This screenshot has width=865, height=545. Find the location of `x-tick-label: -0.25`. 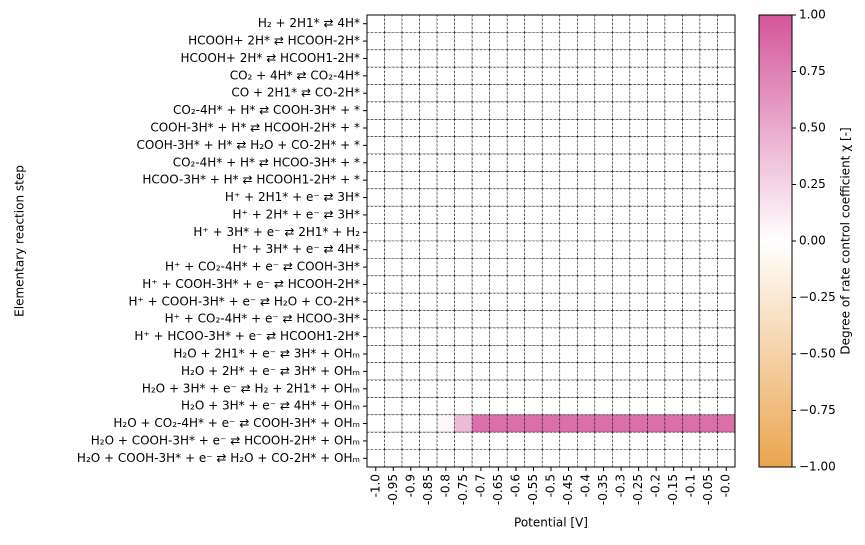

x-tick-label: -0.25 is located at coordinates (638, 489).